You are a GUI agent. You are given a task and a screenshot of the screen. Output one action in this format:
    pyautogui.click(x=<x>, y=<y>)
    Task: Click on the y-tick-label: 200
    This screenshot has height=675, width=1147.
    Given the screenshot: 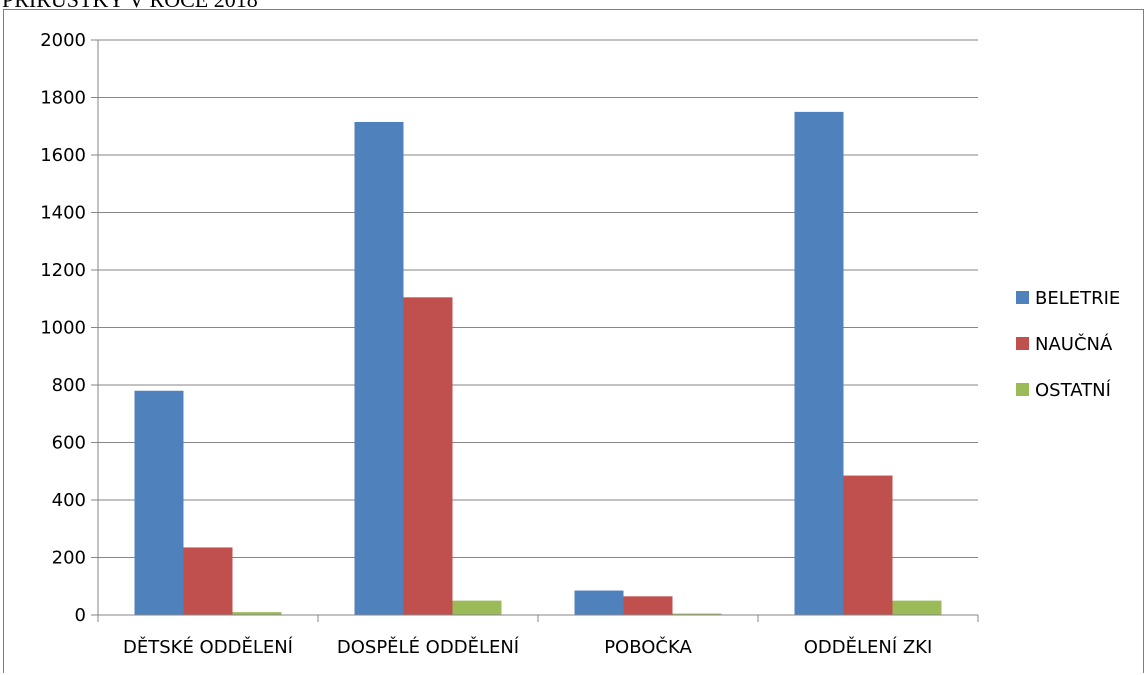 What is the action you would take?
    pyautogui.click(x=69, y=558)
    